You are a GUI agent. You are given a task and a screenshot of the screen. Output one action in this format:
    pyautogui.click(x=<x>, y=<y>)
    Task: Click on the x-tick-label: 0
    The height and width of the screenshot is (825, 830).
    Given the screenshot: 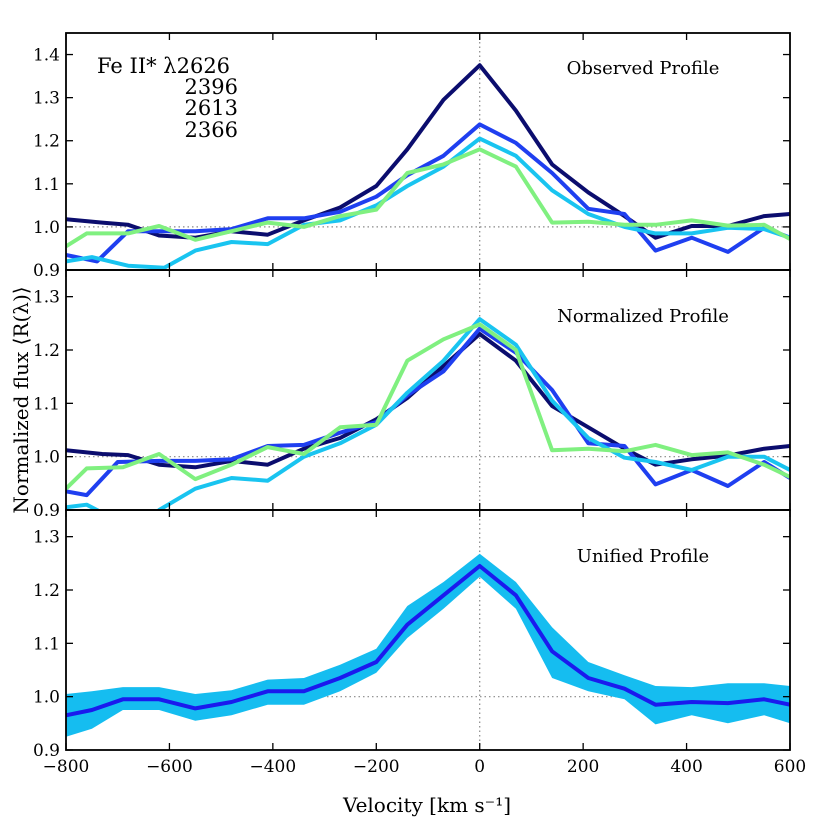 What is the action you would take?
    pyautogui.click(x=479, y=767)
    